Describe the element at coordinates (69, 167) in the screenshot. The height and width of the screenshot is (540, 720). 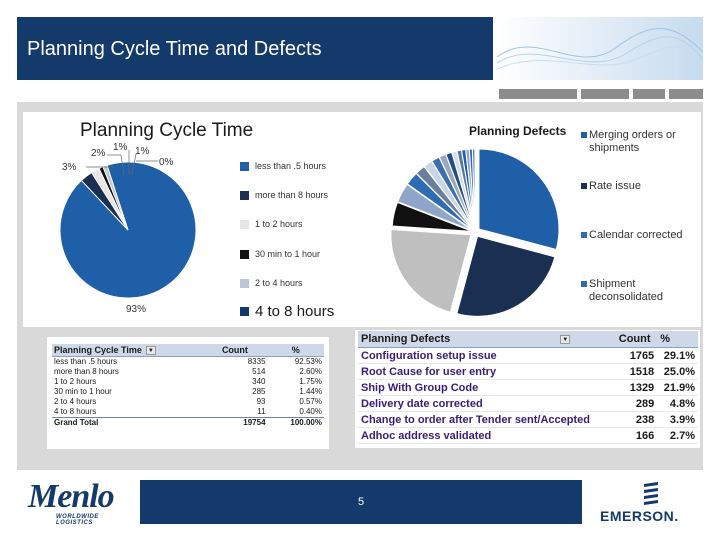
I see `cycle-label-3pct: 3%` at that location.